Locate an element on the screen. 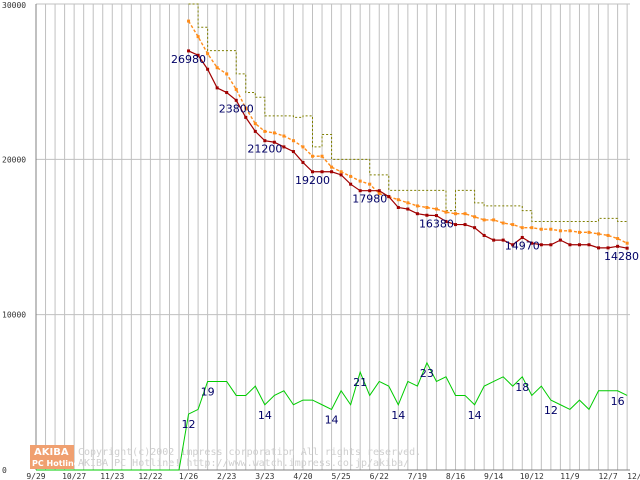 The height and width of the screenshot is (480, 640). x-tick-label: 3/23 is located at coordinates (264, 476).